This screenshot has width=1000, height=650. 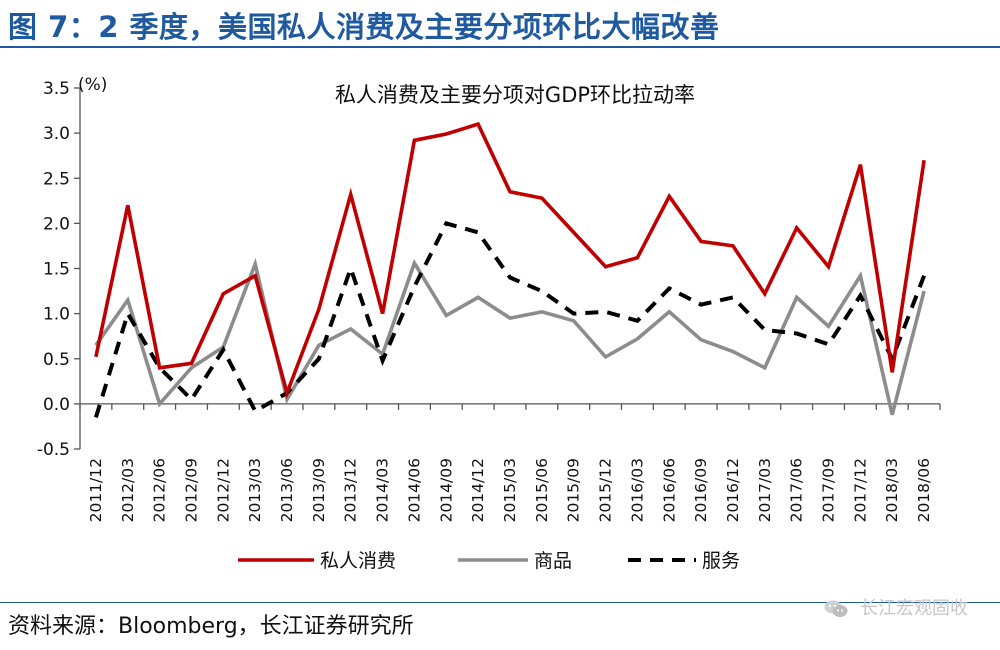 What do you see at coordinates (542, 490) in the screenshot?
I see `x-tick-label: 2015/06` at bounding box center [542, 490].